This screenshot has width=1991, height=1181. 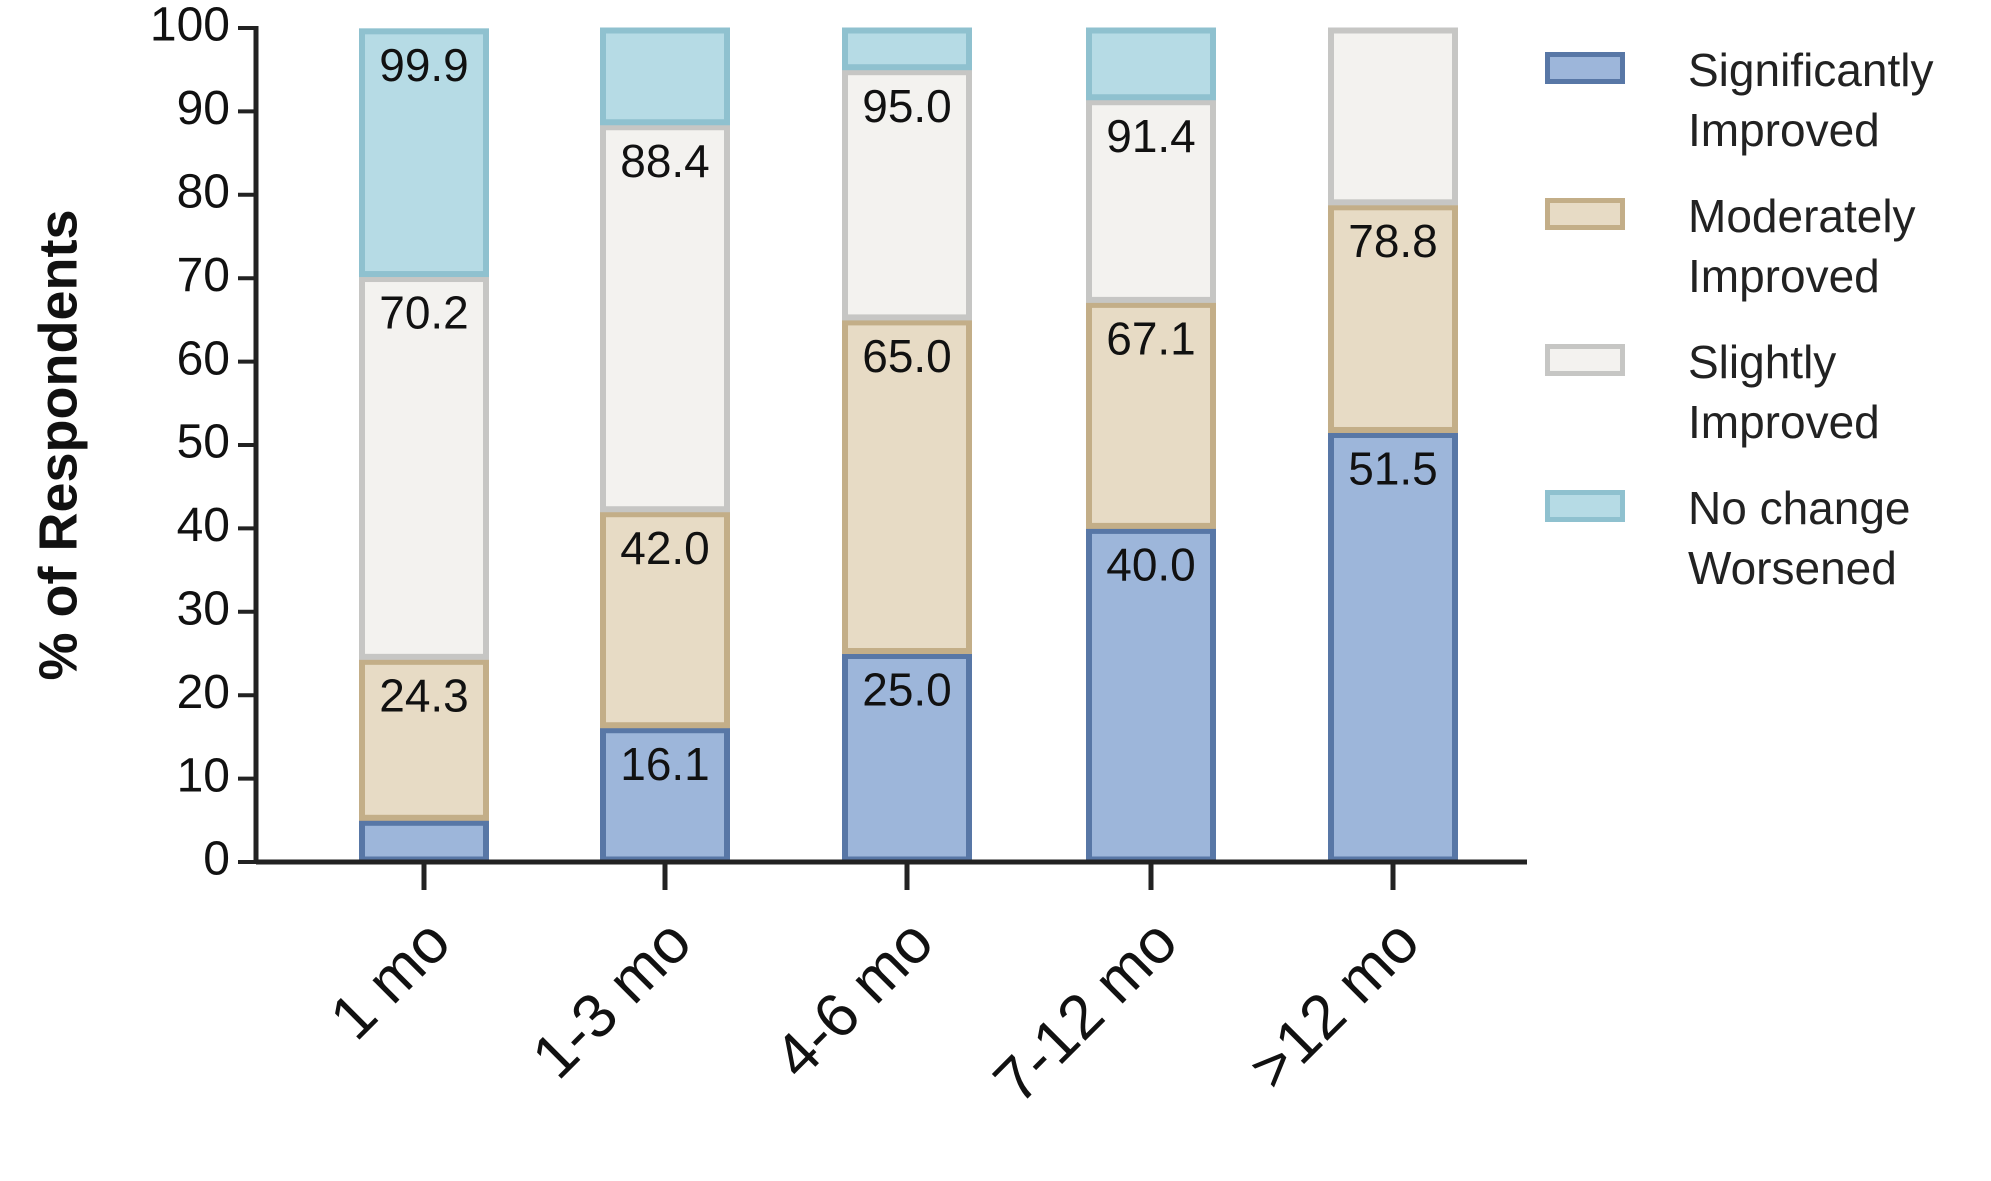 What do you see at coordinates (203, 275) in the screenshot?
I see `y-tick-label: 70` at bounding box center [203, 275].